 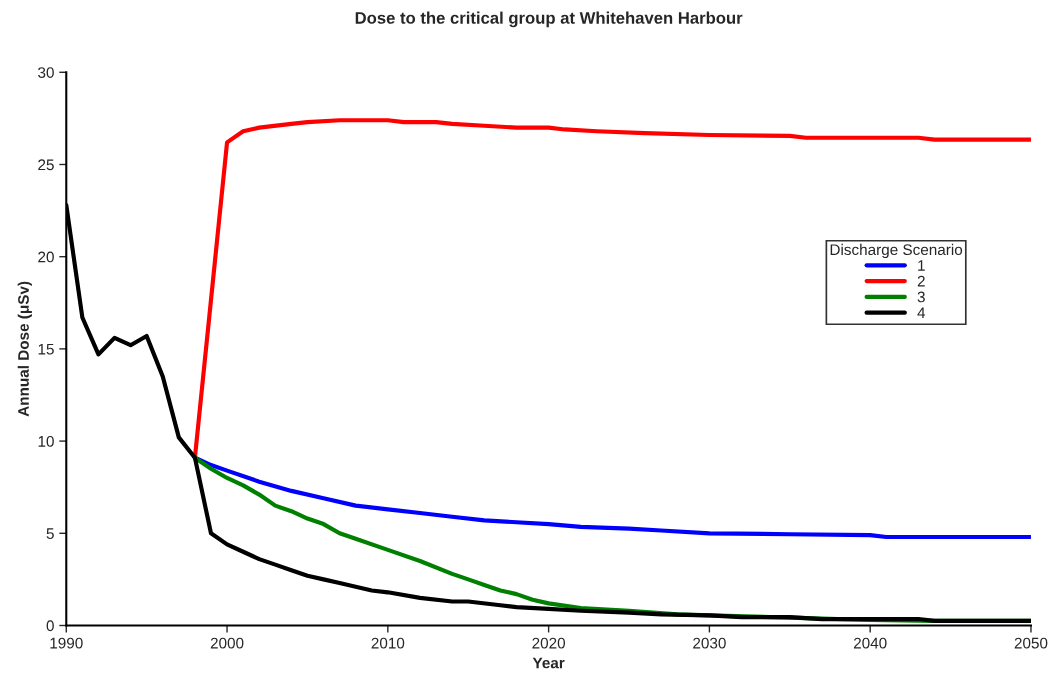 What do you see at coordinates (896, 251) in the screenshot?
I see `legend-title: Discharge Scenario` at bounding box center [896, 251].